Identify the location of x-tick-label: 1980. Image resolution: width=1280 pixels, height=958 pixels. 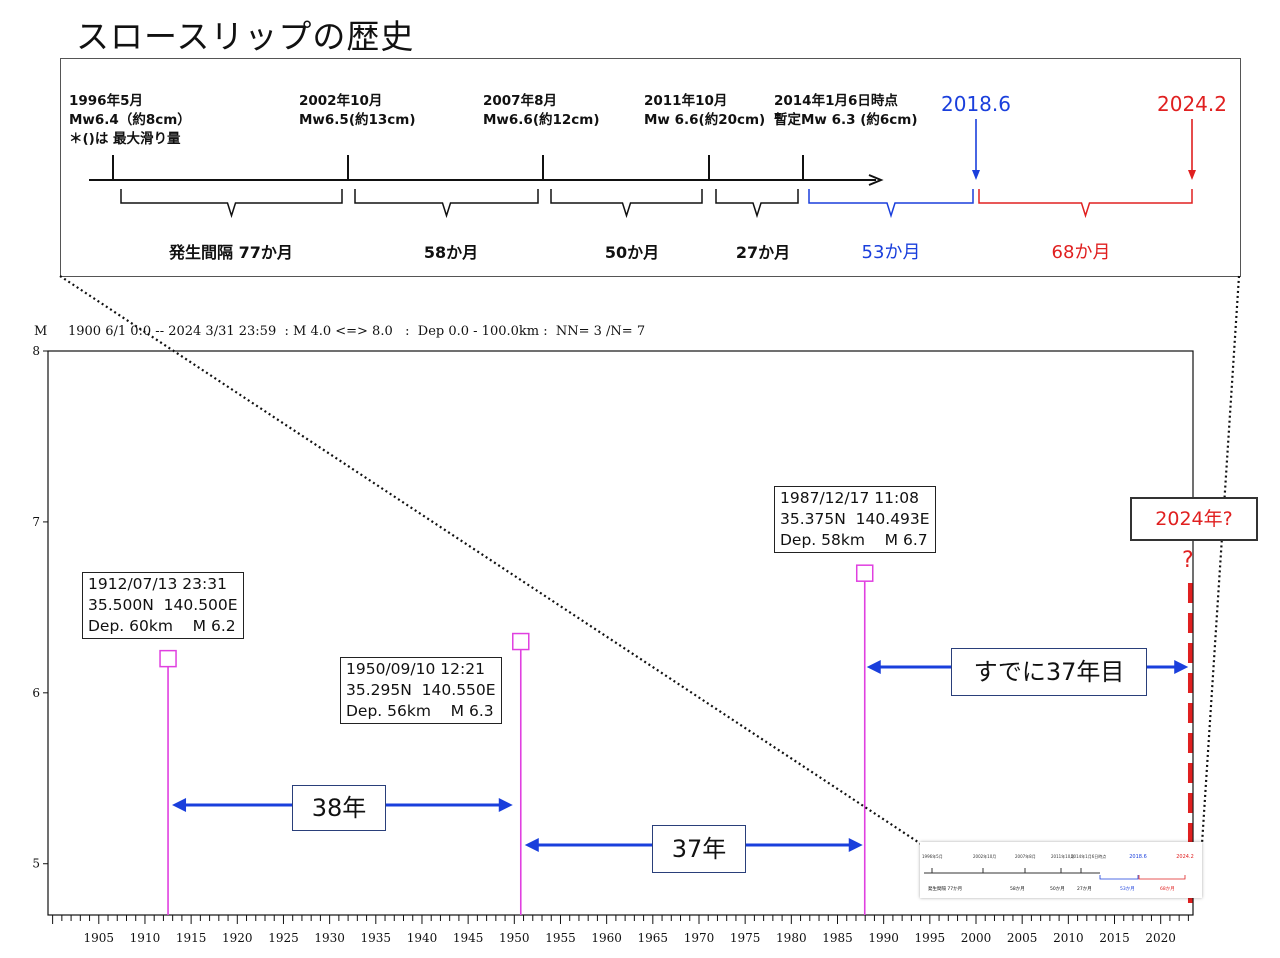
(791, 938).